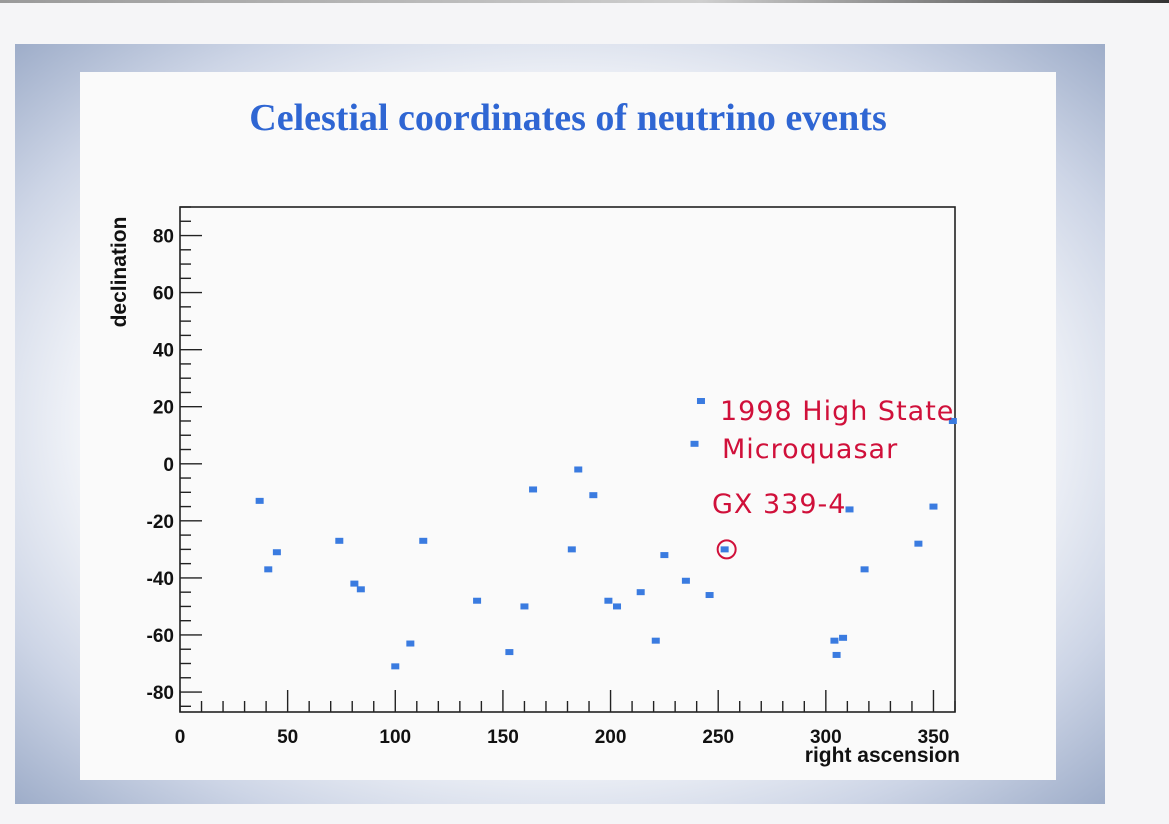 Image resolution: width=1169 pixels, height=824 pixels. I want to click on x-axis-tick-labels: 0 50 100 150 200 250 300 350, so click(562, 737).